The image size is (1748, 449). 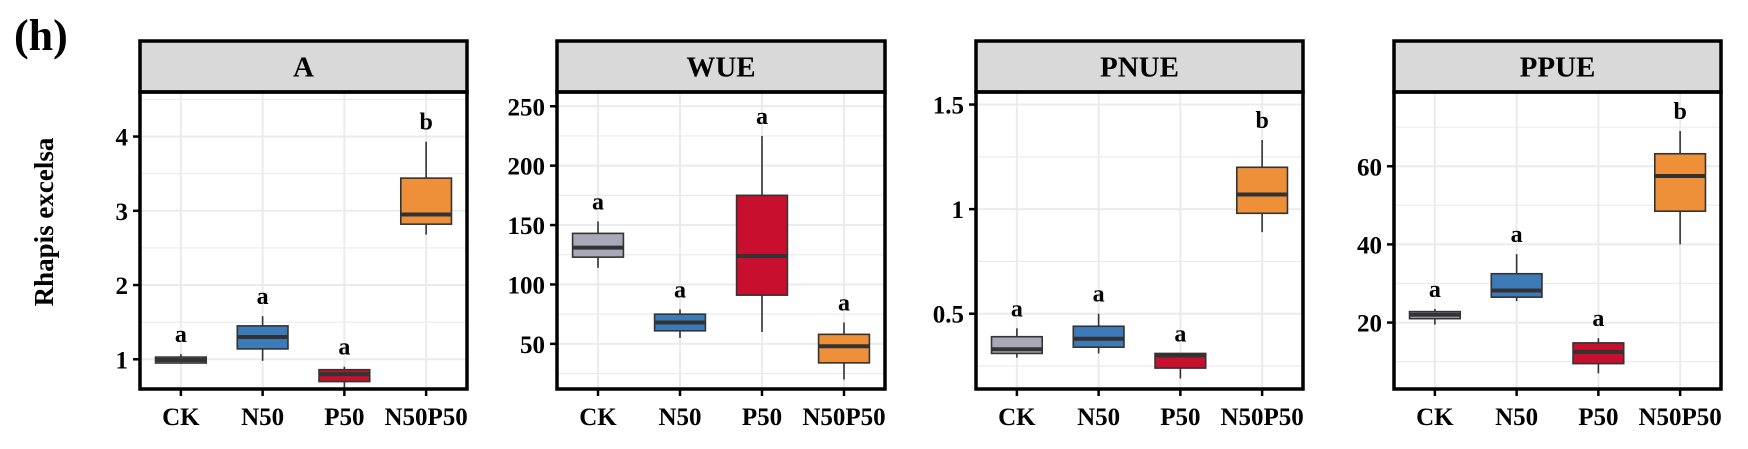 I want to click on y-tick-label: 1.5, so click(x=948, y=106).